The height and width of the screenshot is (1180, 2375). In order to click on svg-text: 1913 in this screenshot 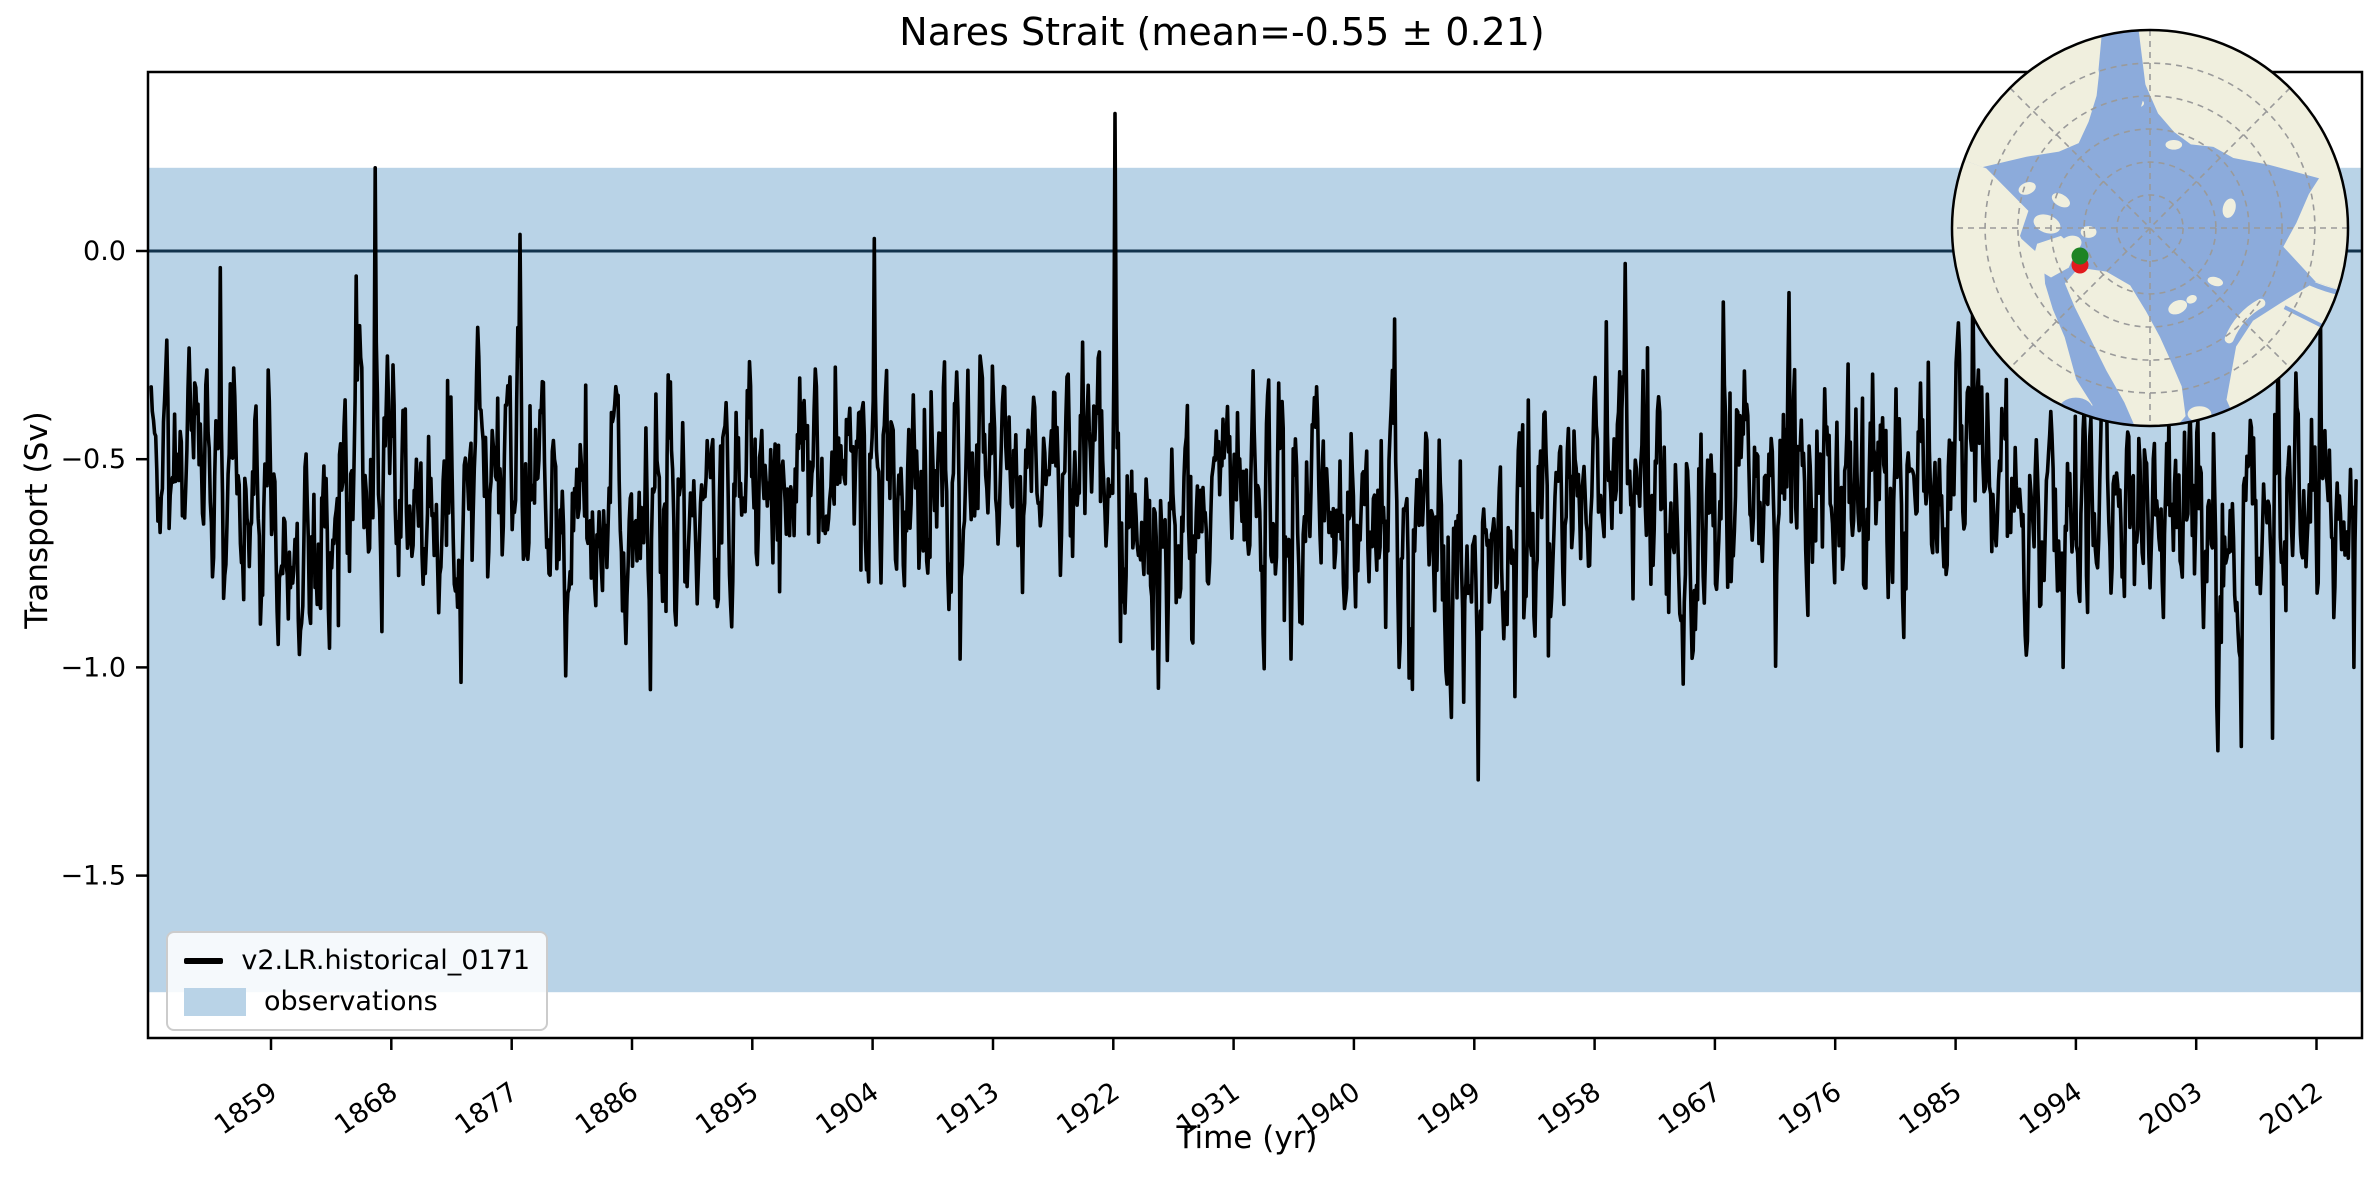, I will do `click(968, 1108)`.